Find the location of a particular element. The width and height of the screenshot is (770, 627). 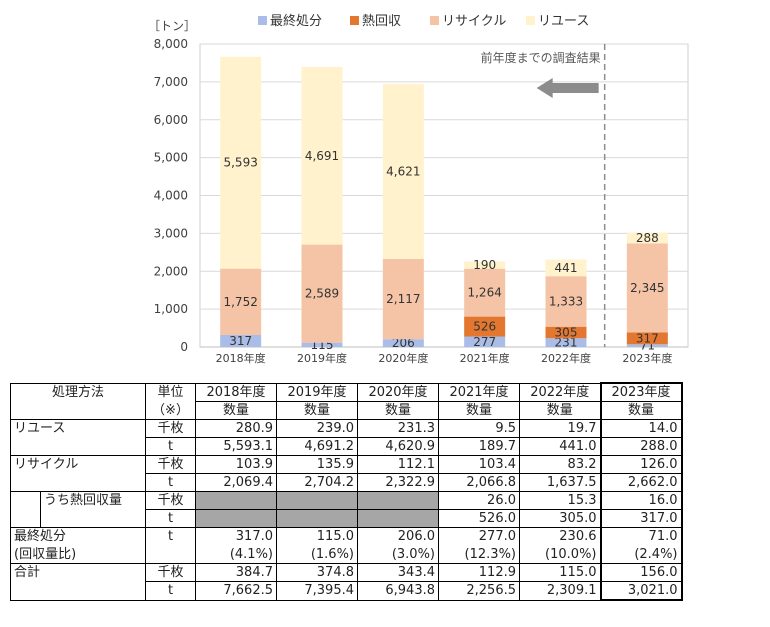

x-tick-label: 2019年度 is located at coordinates (322, 358).